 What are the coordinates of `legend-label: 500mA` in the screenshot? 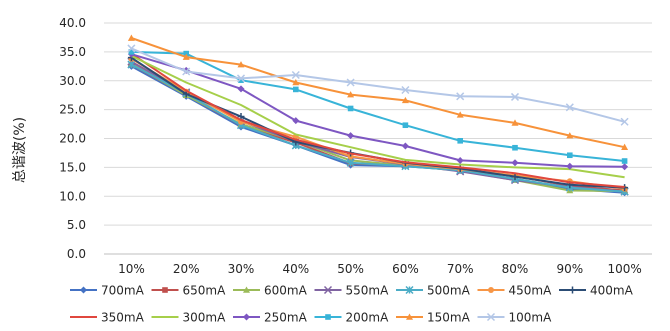 It's located at (449, 291).